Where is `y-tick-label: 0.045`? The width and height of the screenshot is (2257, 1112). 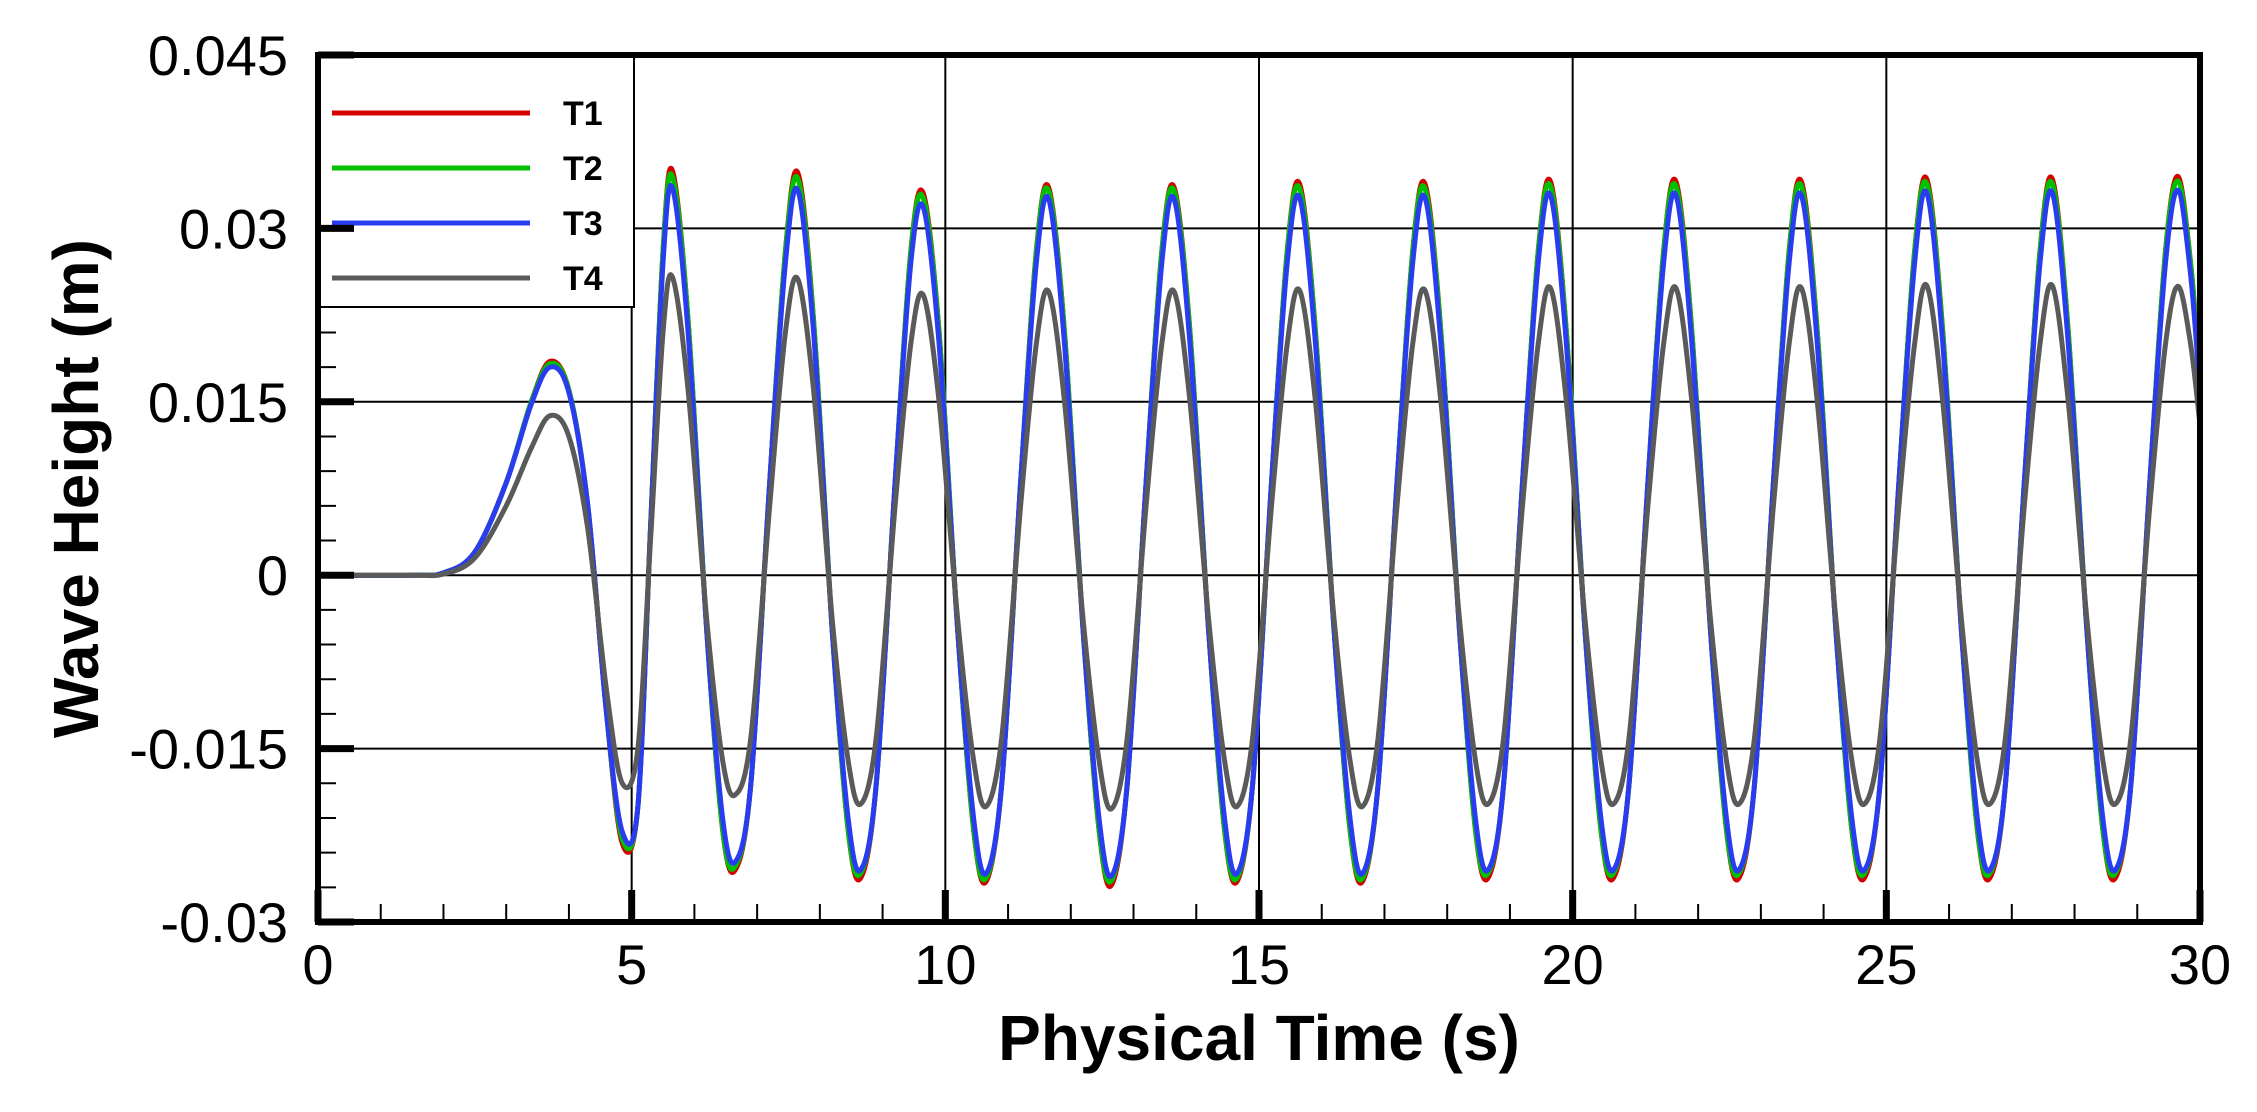
y-tick-label: 0.045 is located at coordinates (218, 55).